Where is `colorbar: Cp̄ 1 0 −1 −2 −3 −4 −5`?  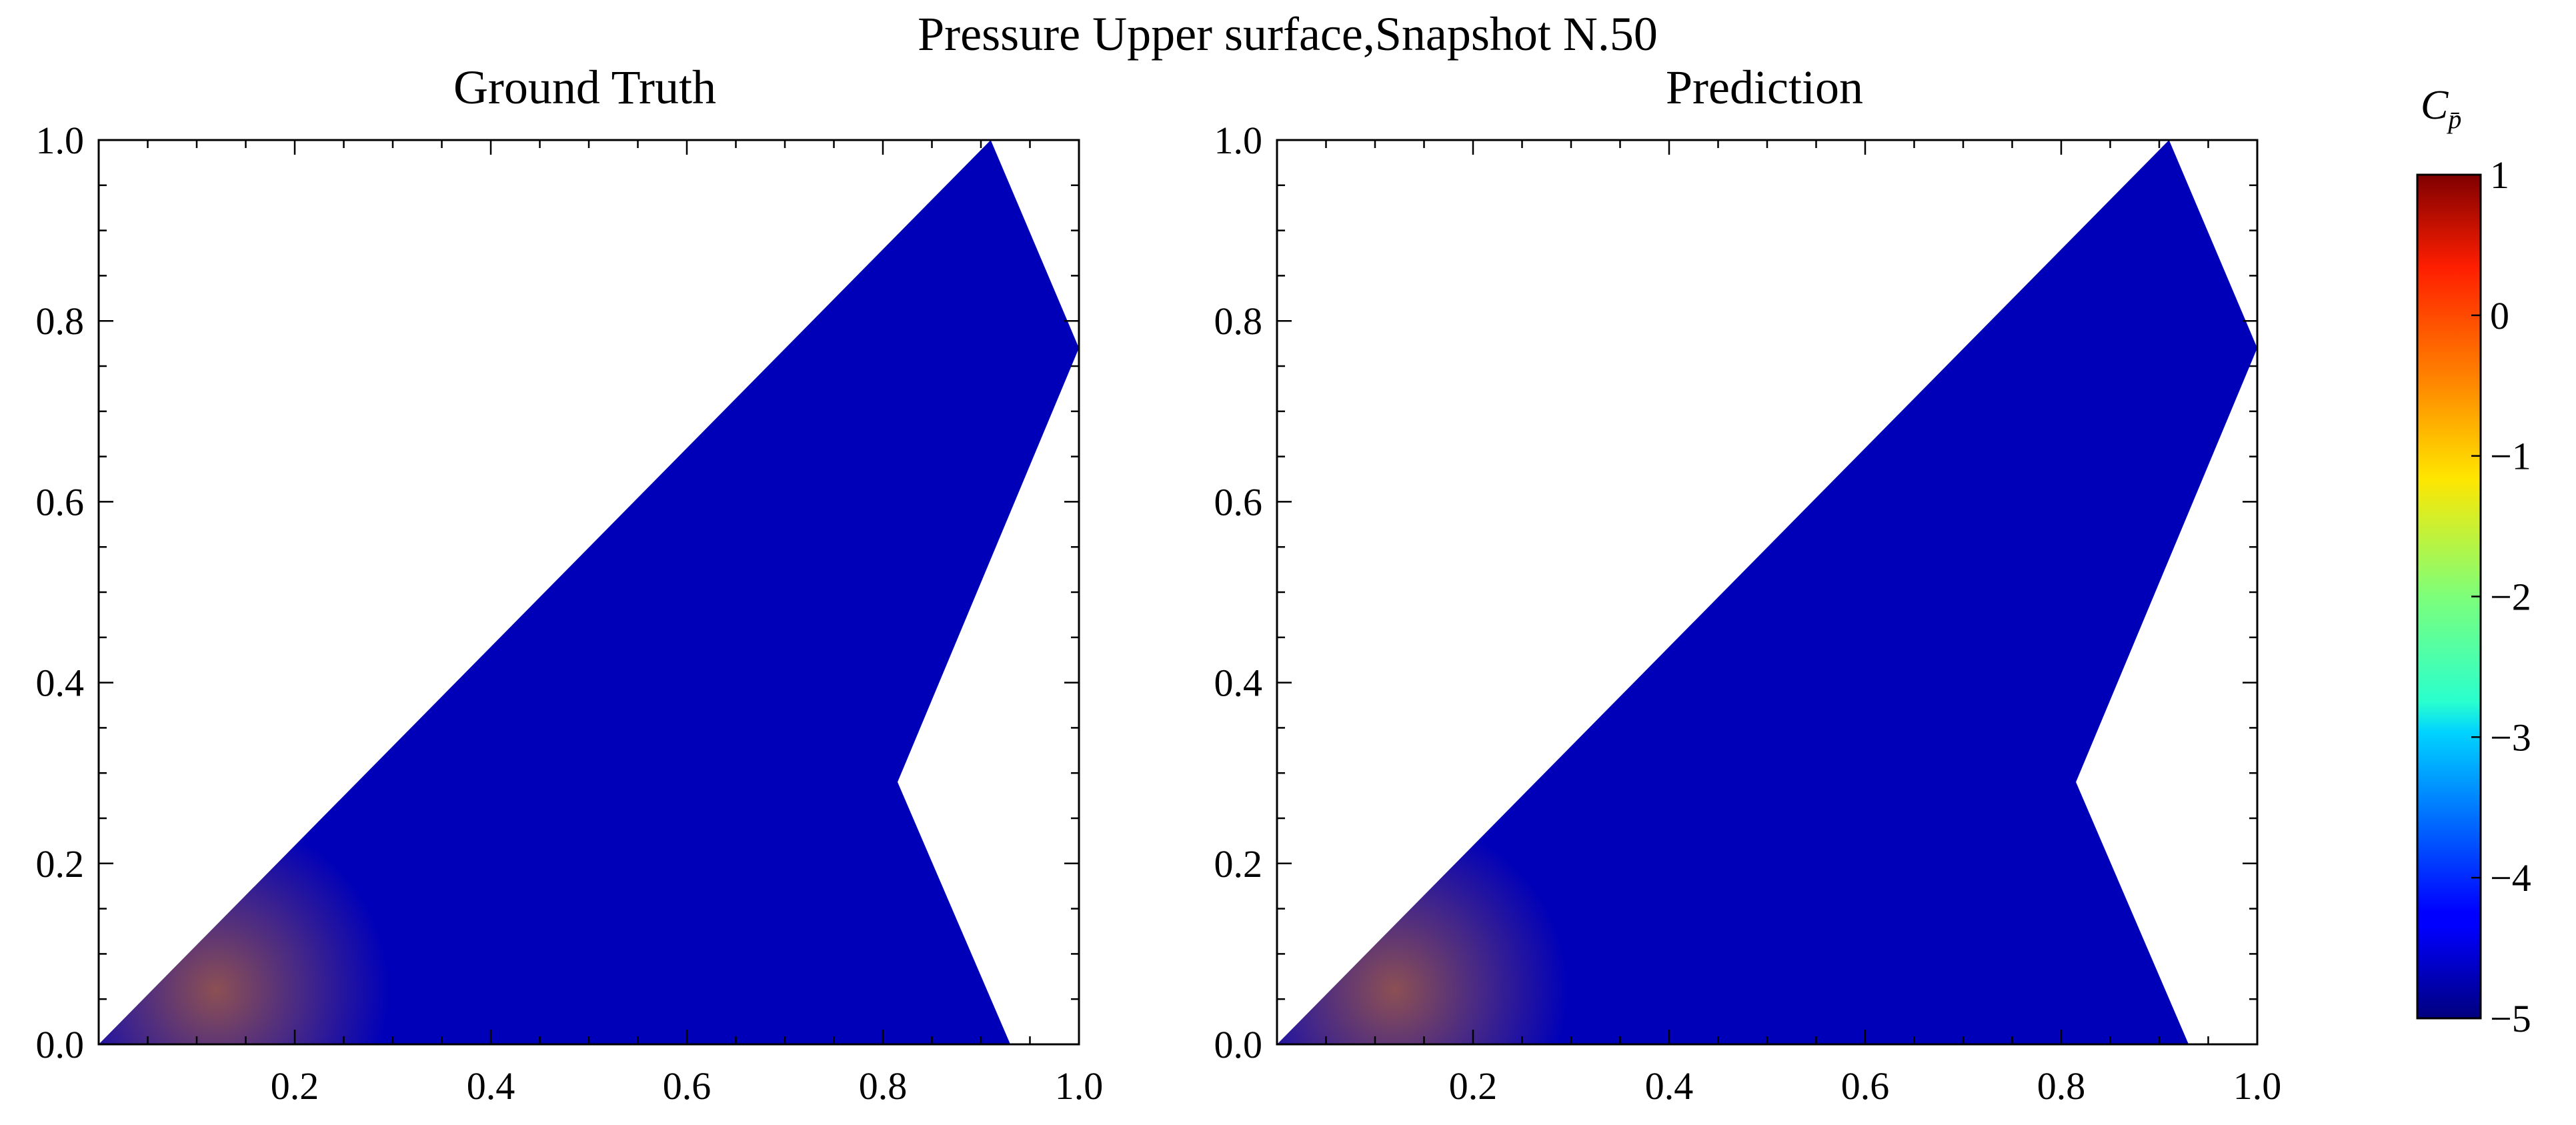 colorbar: Cp̄ 1 0 −1 −2 −3 −4 −5 is located at coordinates (2473, 561).